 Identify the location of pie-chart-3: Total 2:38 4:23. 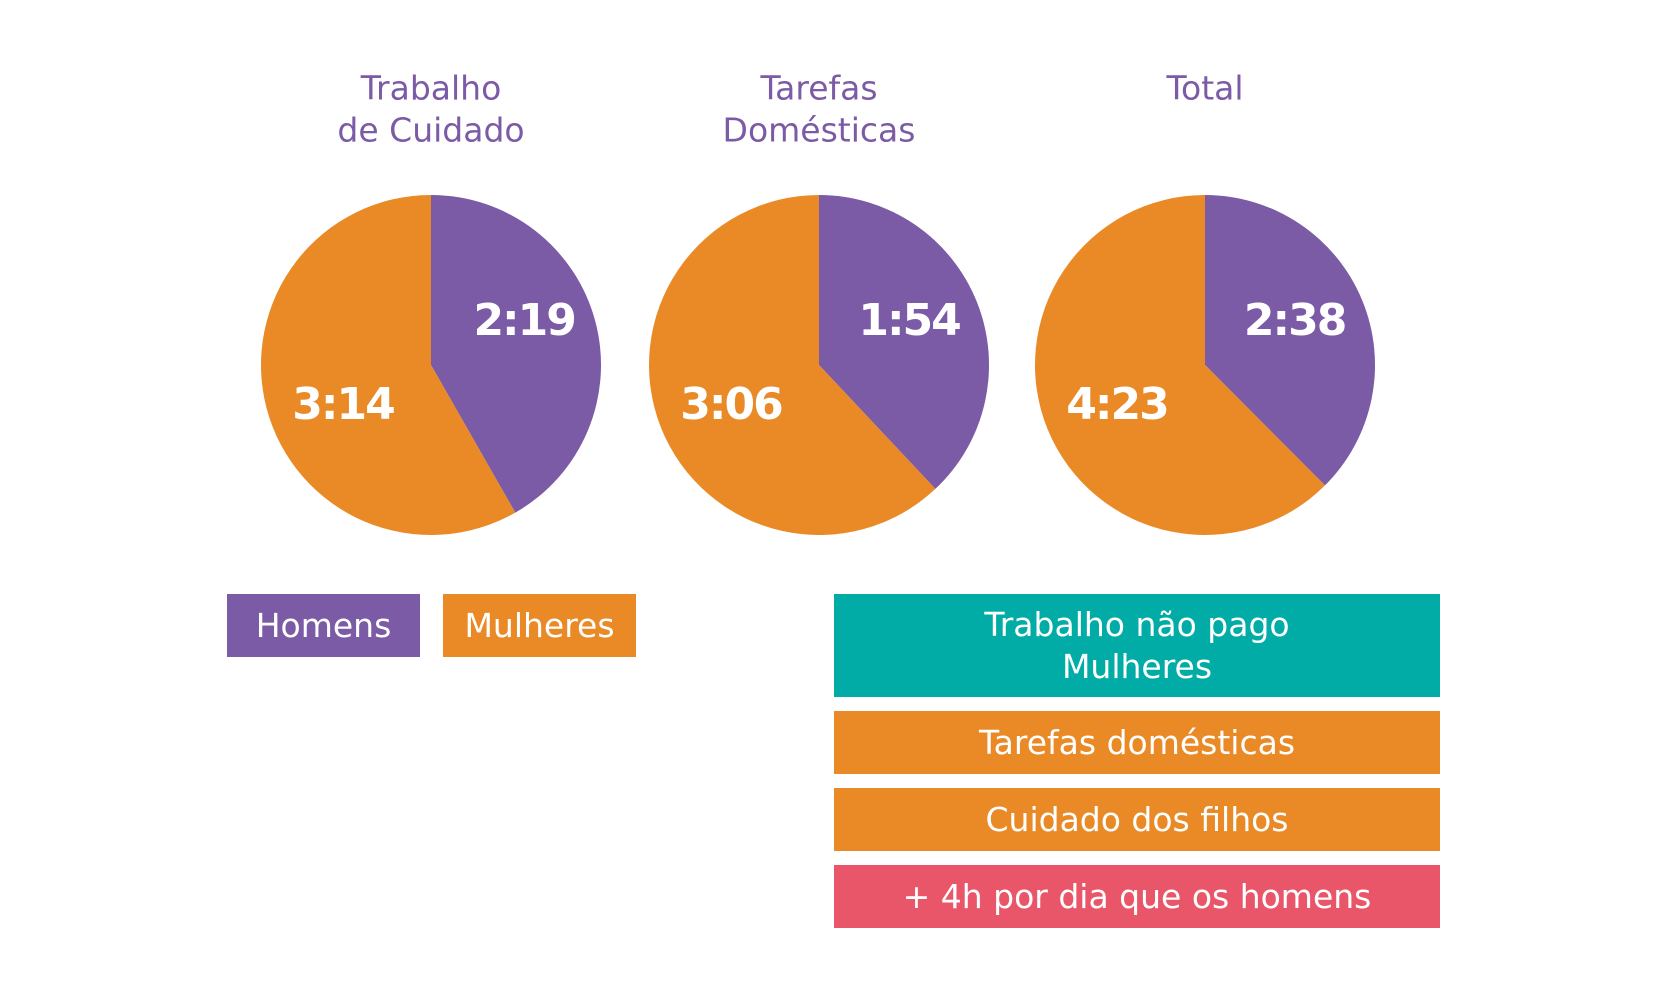
(1205, 302).